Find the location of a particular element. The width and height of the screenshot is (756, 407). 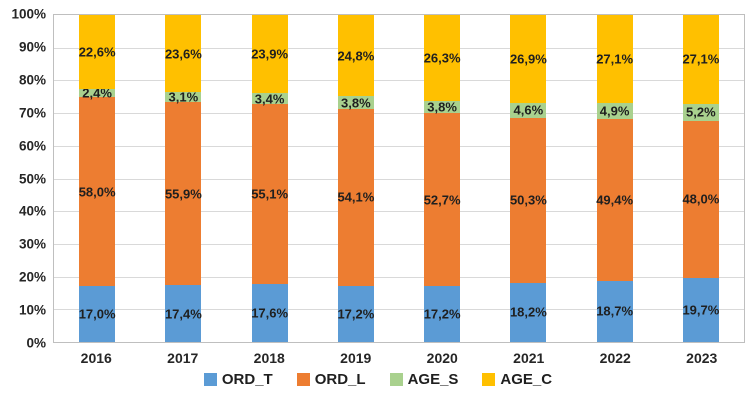

y-tick-label: 70% is located at coordinates (32, 112).